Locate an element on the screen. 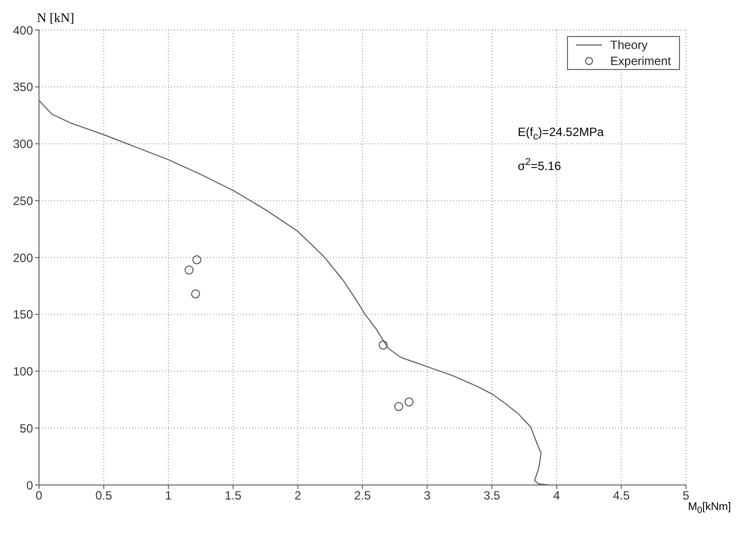 This screenshot has width=739, height=557. x-tick-label: 0.5 is located at coordinates (103, 495).